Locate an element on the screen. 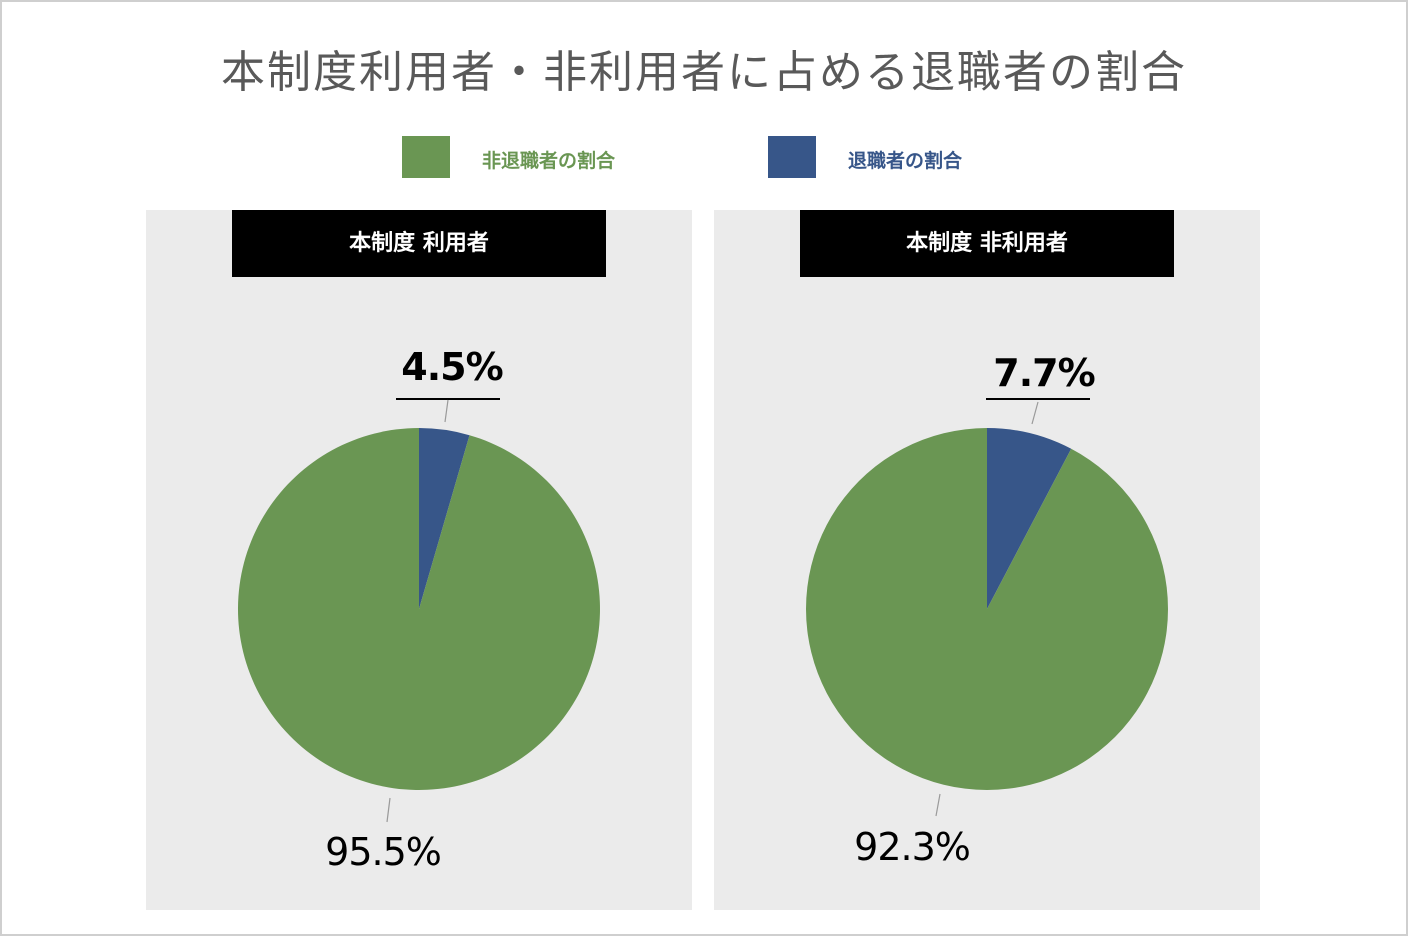 The height and width of the screenshot is (936, 1408). data-label-non-retired: 95.5% is located at coordinates (383, 852).